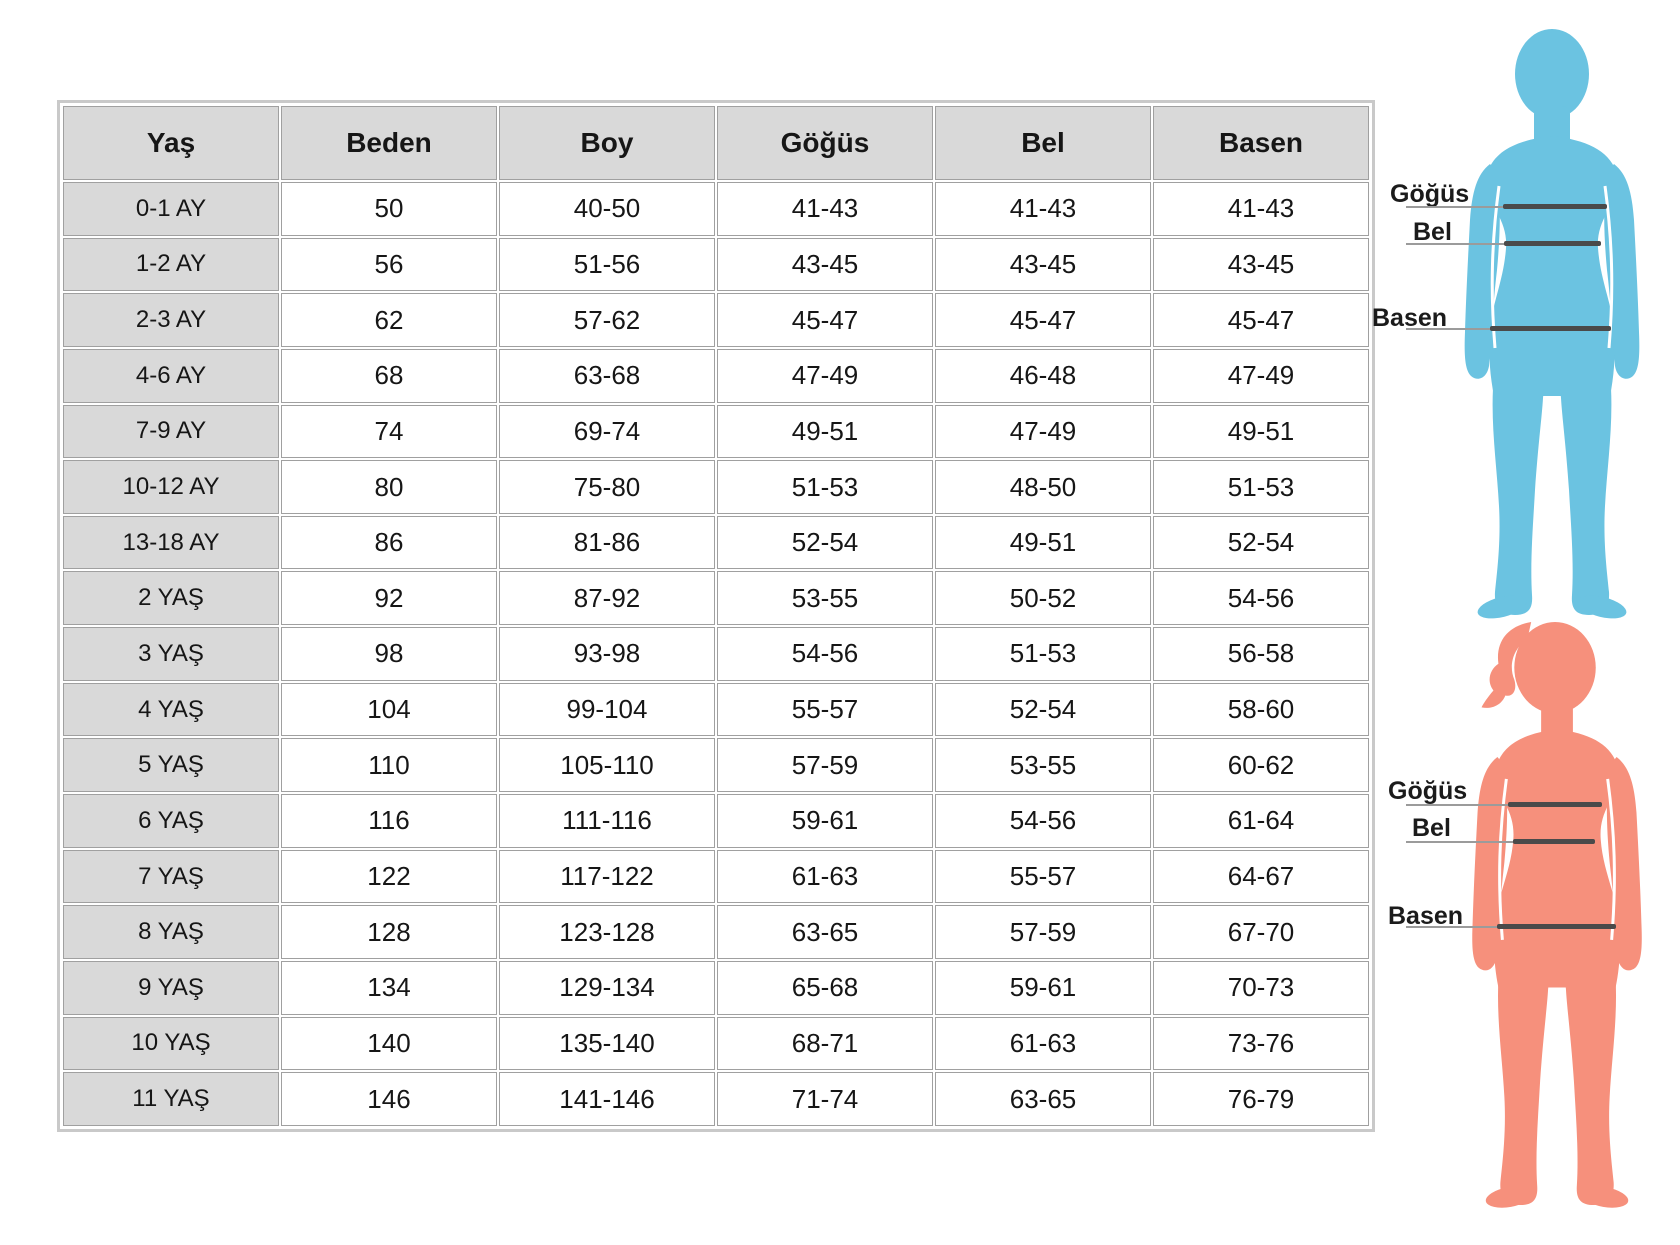 This screenshot has width=1680, height=1245. Describe the element at coordinates (171, 821) in the screenshot. I see `row-label: 6 YAŞ` at that location.